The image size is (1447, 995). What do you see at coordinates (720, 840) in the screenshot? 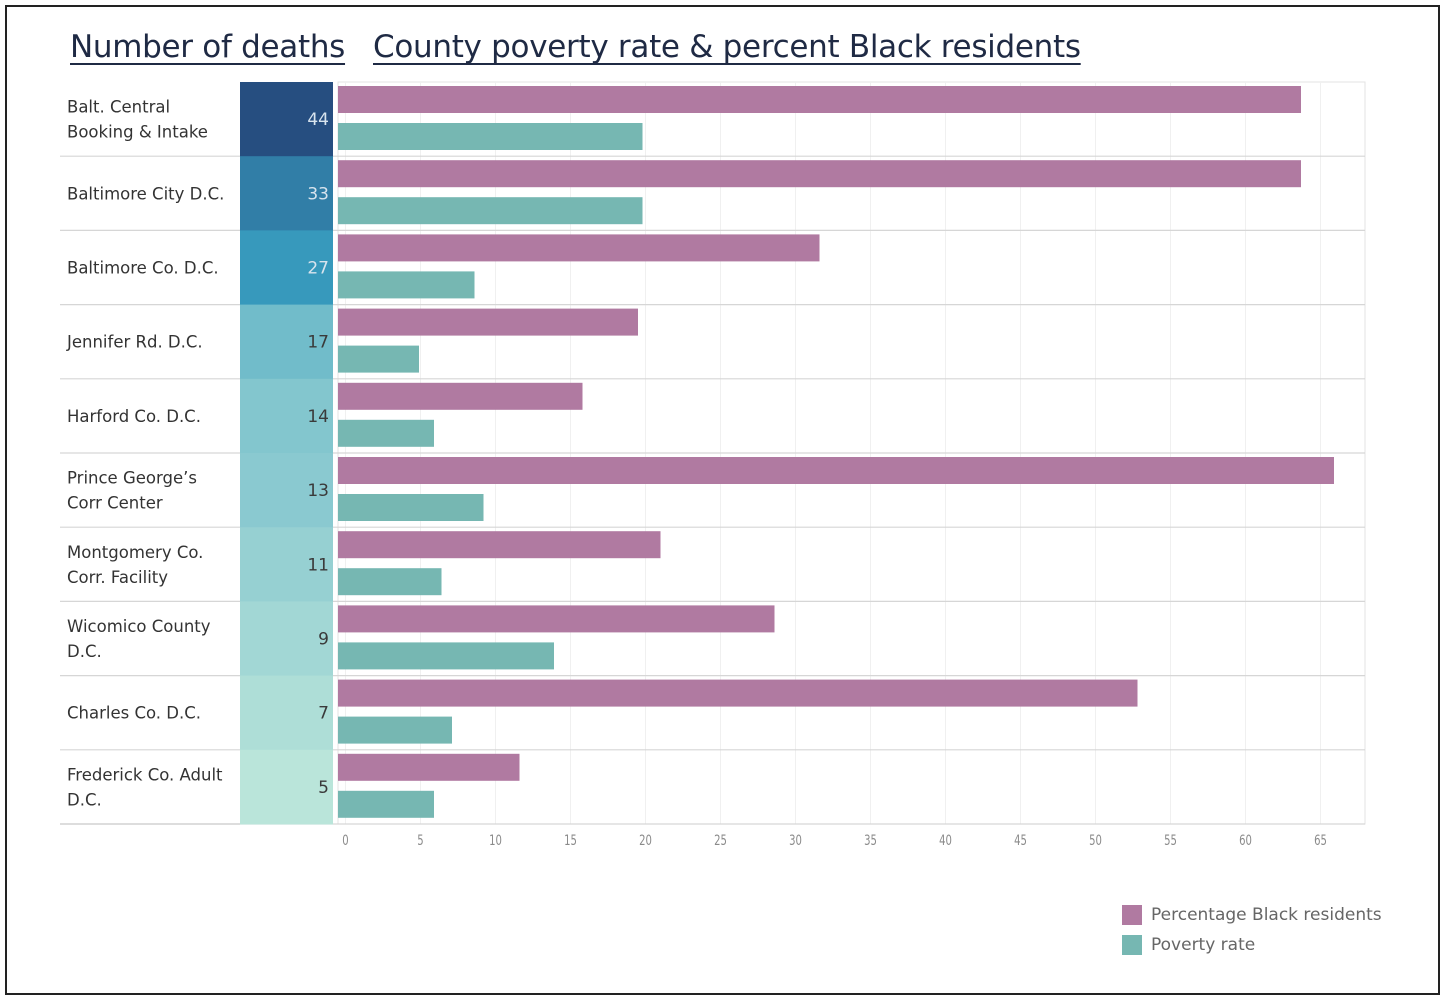
I see `x-tick-label: 25` at bounding box center [720, 840].